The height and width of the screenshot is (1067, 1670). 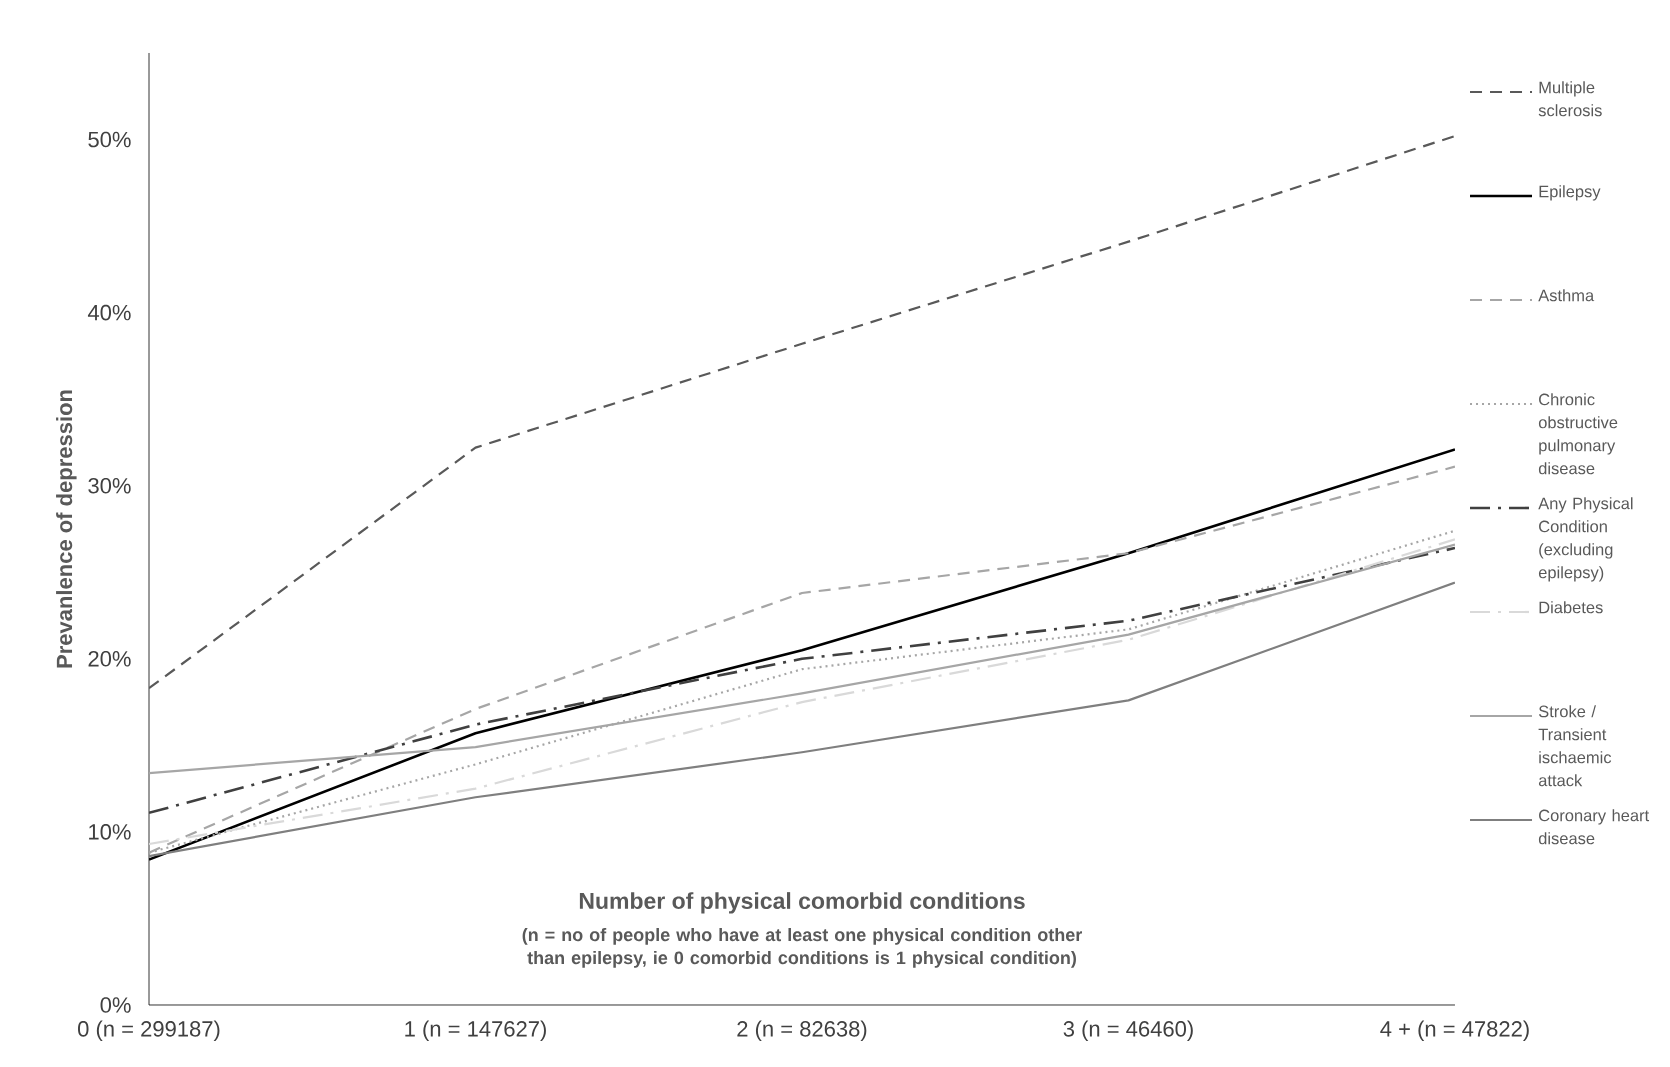 I want to click on x-tick-label: 3 (n = 46460), so click(x=1128, y=1031).